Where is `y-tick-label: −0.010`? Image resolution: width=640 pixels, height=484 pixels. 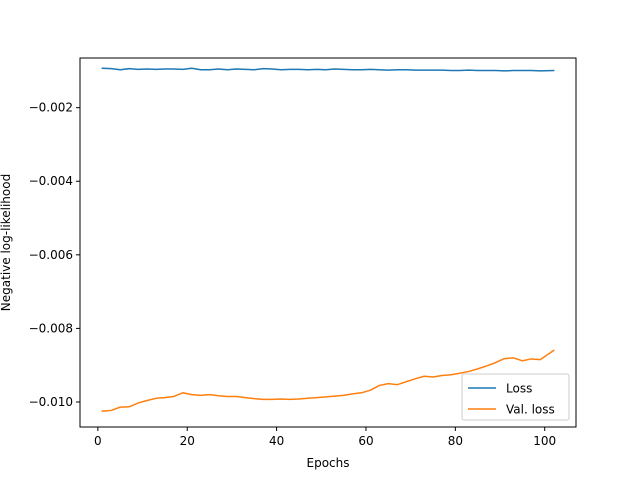 y-tick-label: −0.010 is located at coordinates (51, 402).